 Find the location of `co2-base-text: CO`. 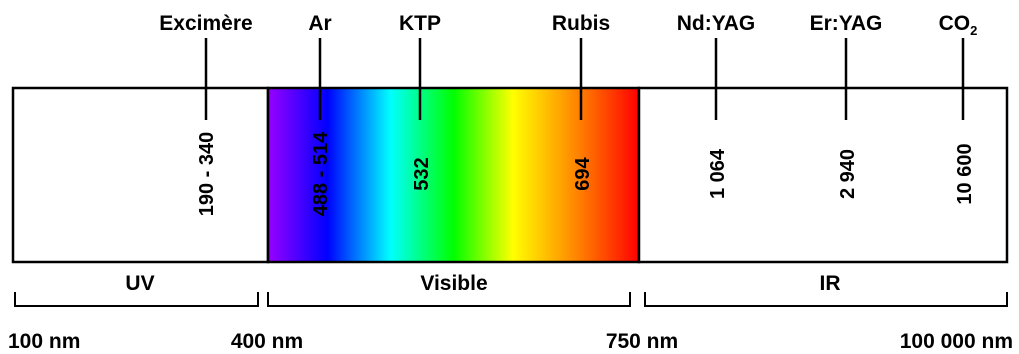

co2-base-text: CO is located at coordinates (955, 23).